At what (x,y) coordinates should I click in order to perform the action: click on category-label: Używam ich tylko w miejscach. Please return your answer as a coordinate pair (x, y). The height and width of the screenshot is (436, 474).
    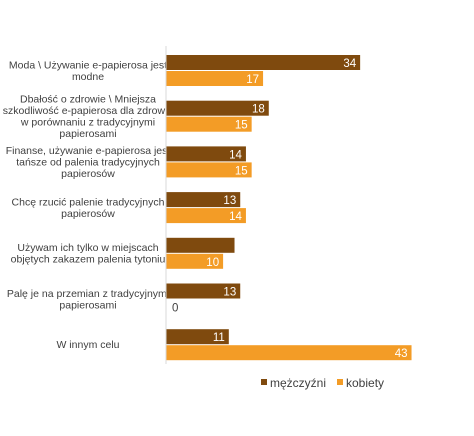
    Looking at the image, I should click on (87, 248).